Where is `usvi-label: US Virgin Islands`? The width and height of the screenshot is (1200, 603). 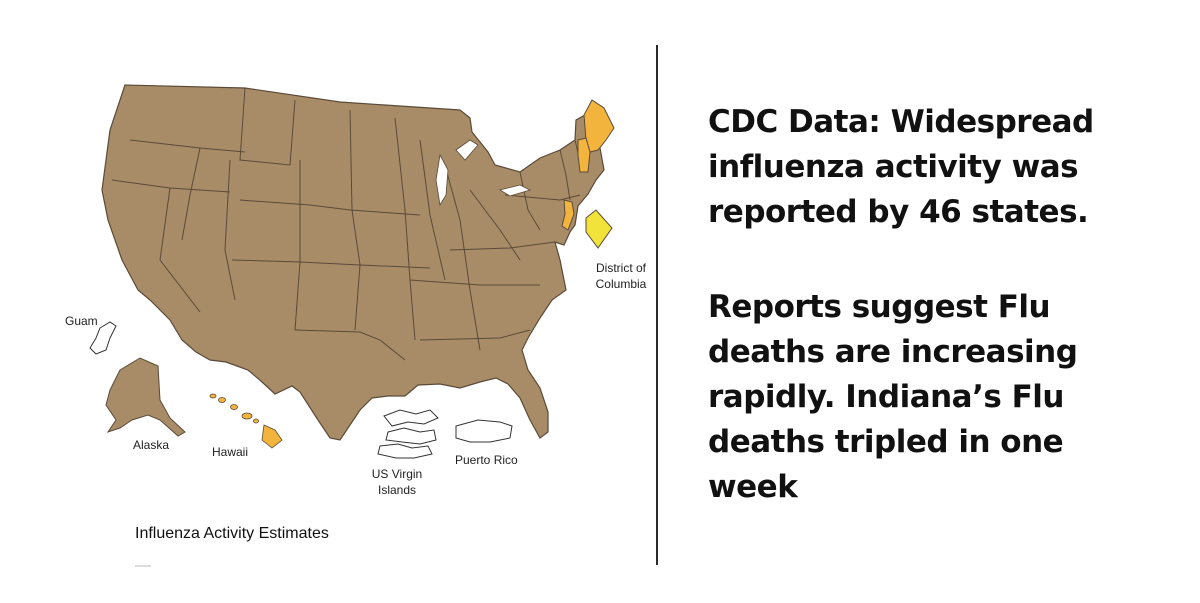 usvi-label: US Virgin Islands is located at coordinates (397, 482).